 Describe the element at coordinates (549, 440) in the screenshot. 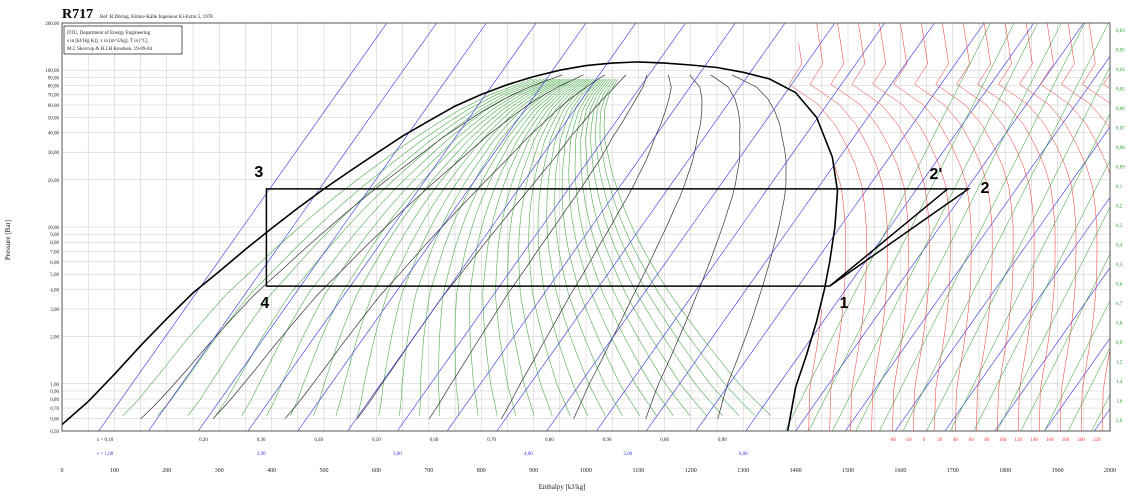

I see `quality-label: 0,80` at that location.